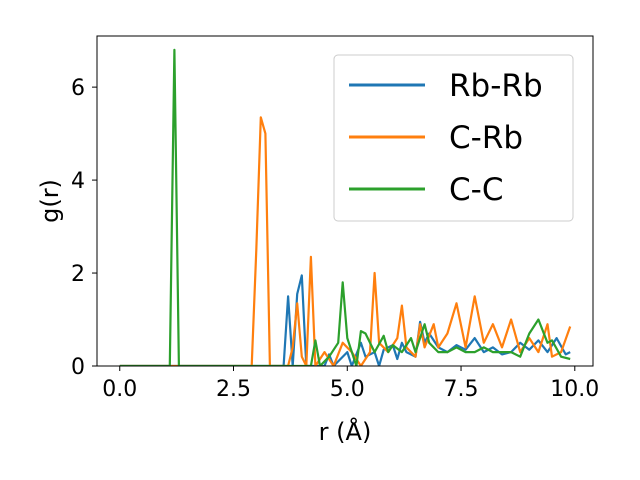  I want to click on legend-box, so click(453, 138).